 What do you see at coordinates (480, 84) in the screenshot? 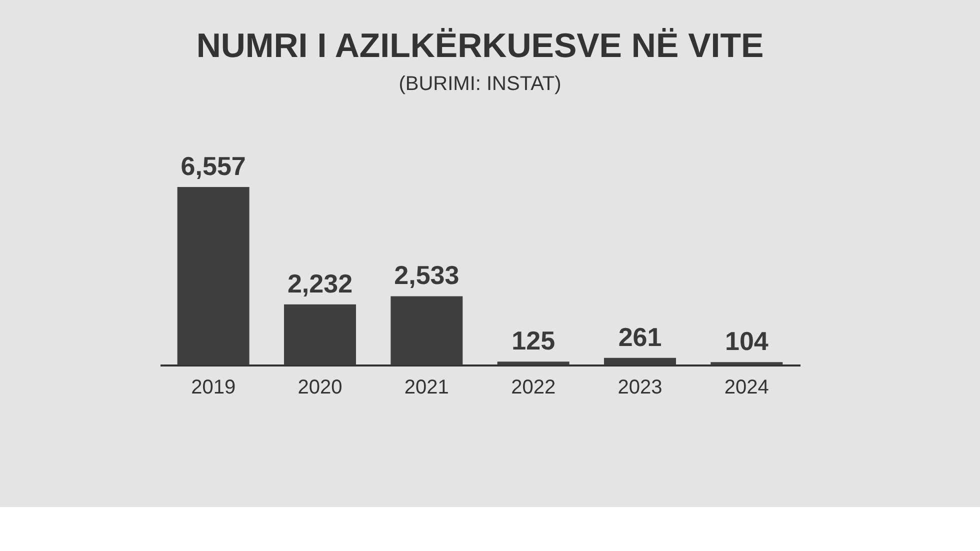
I see `chart-subtitle: (BURIMI: INSTAT)` at bounding box center [480, 84].